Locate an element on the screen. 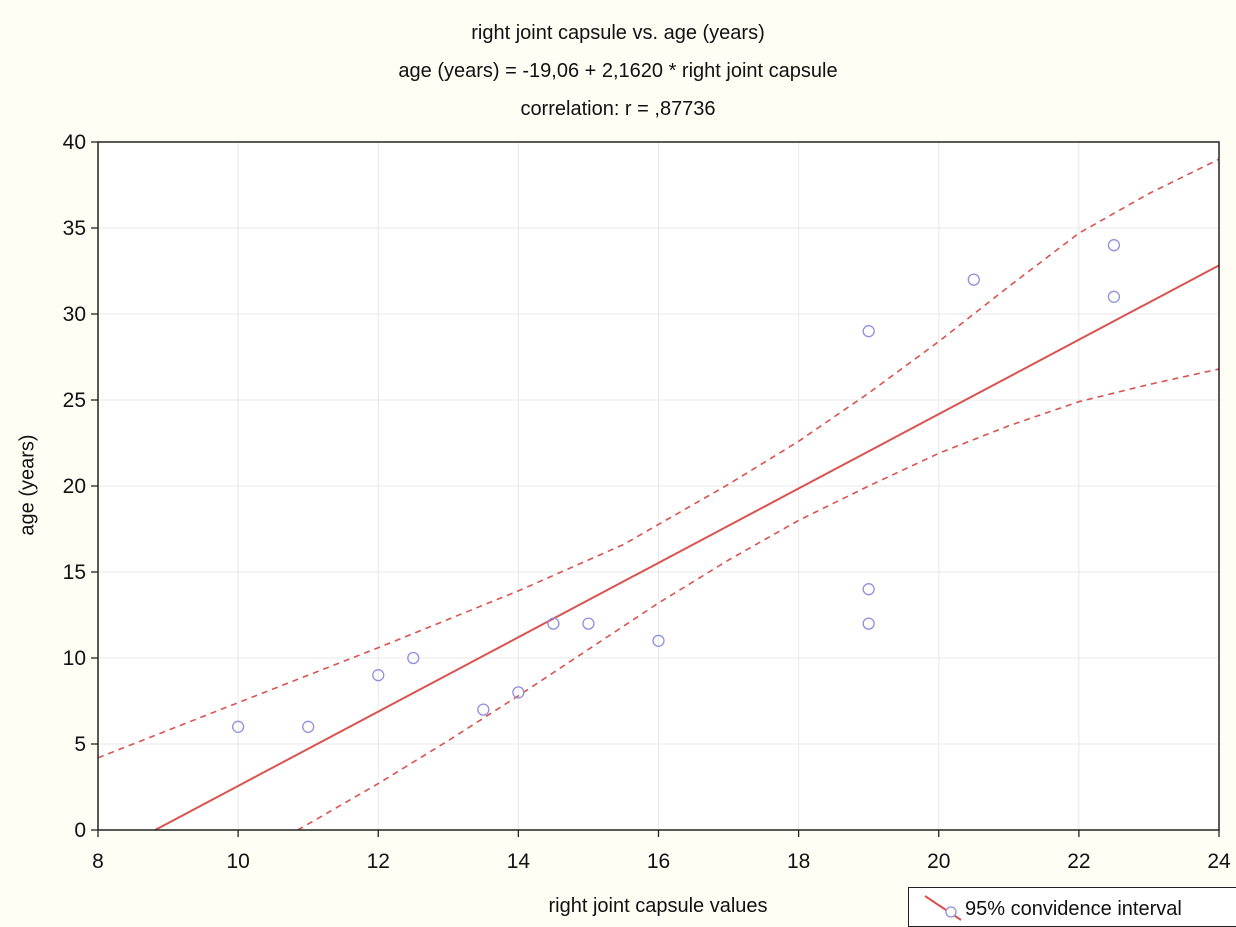  y-tick-label: 40 is located at coordinates (74, 142).